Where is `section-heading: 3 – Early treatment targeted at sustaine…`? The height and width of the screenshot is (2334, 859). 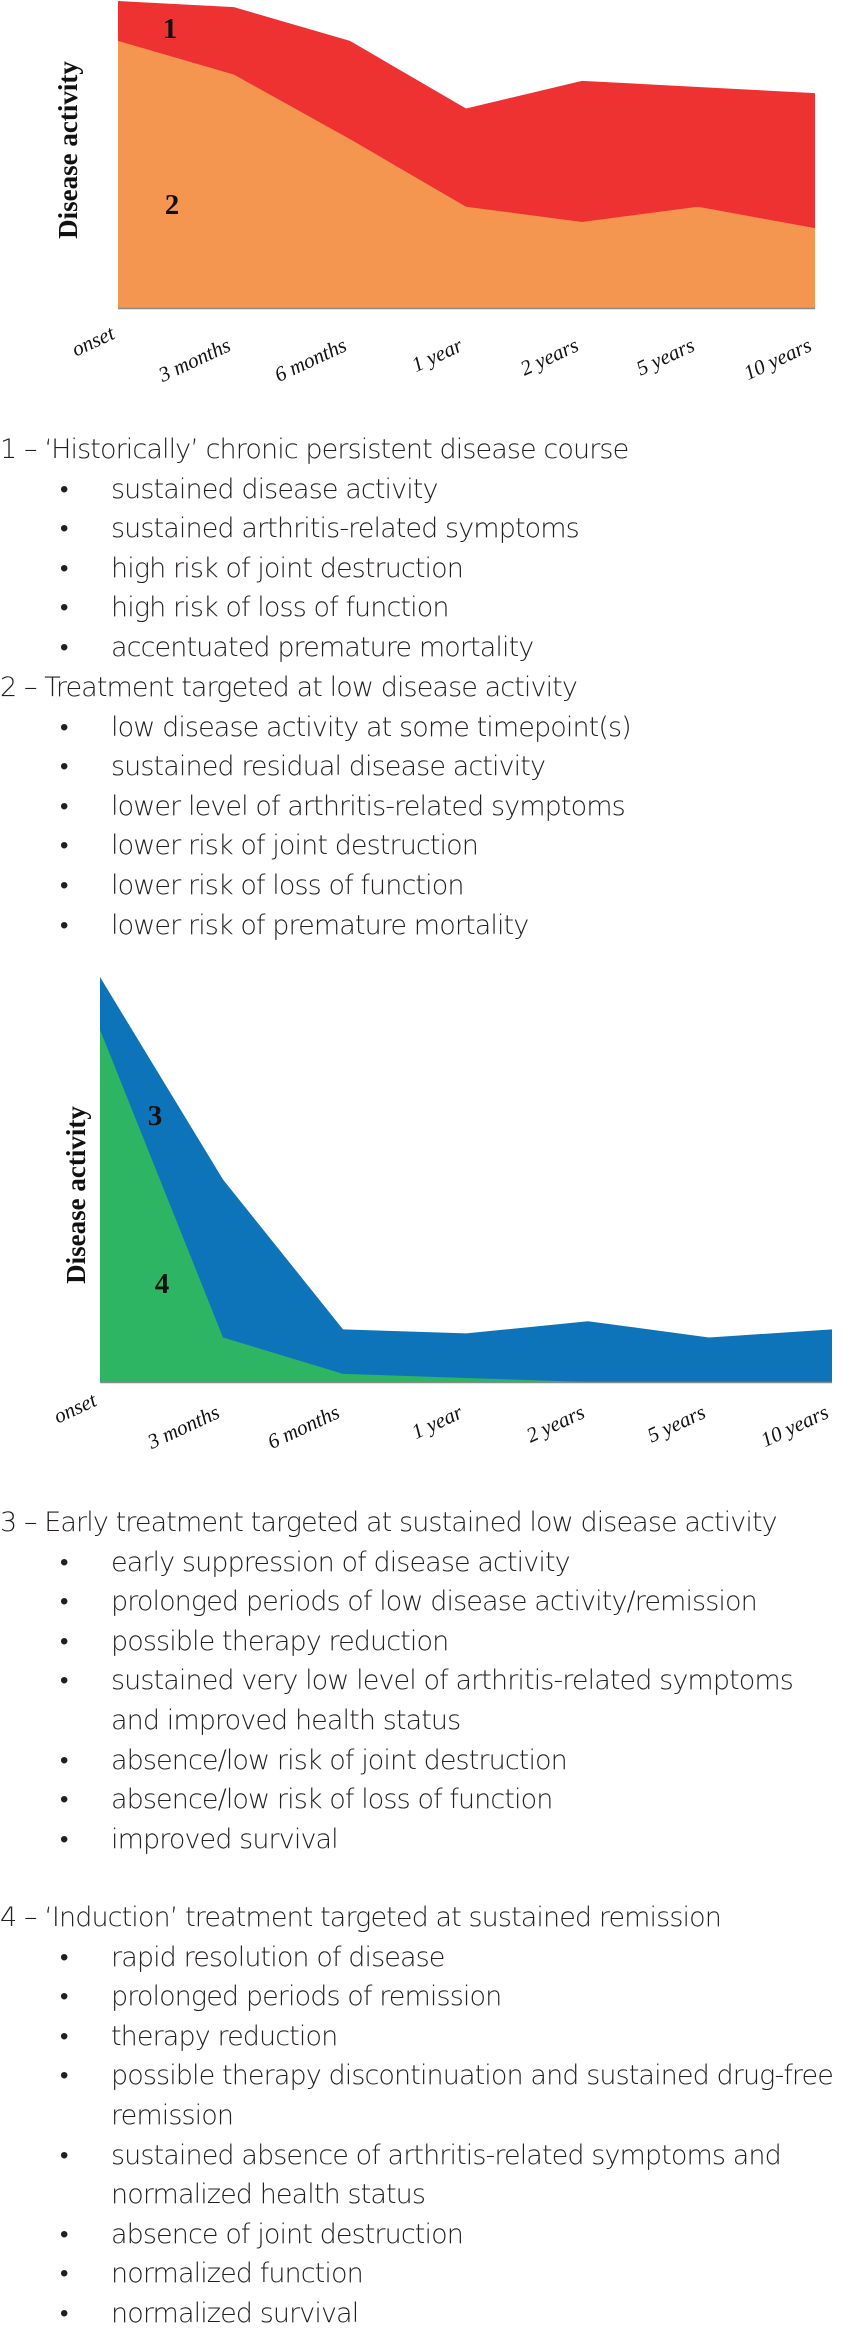
section-heading: 3 – Early treatment targeted at sustaine… is located at coordinates (389, 1522).